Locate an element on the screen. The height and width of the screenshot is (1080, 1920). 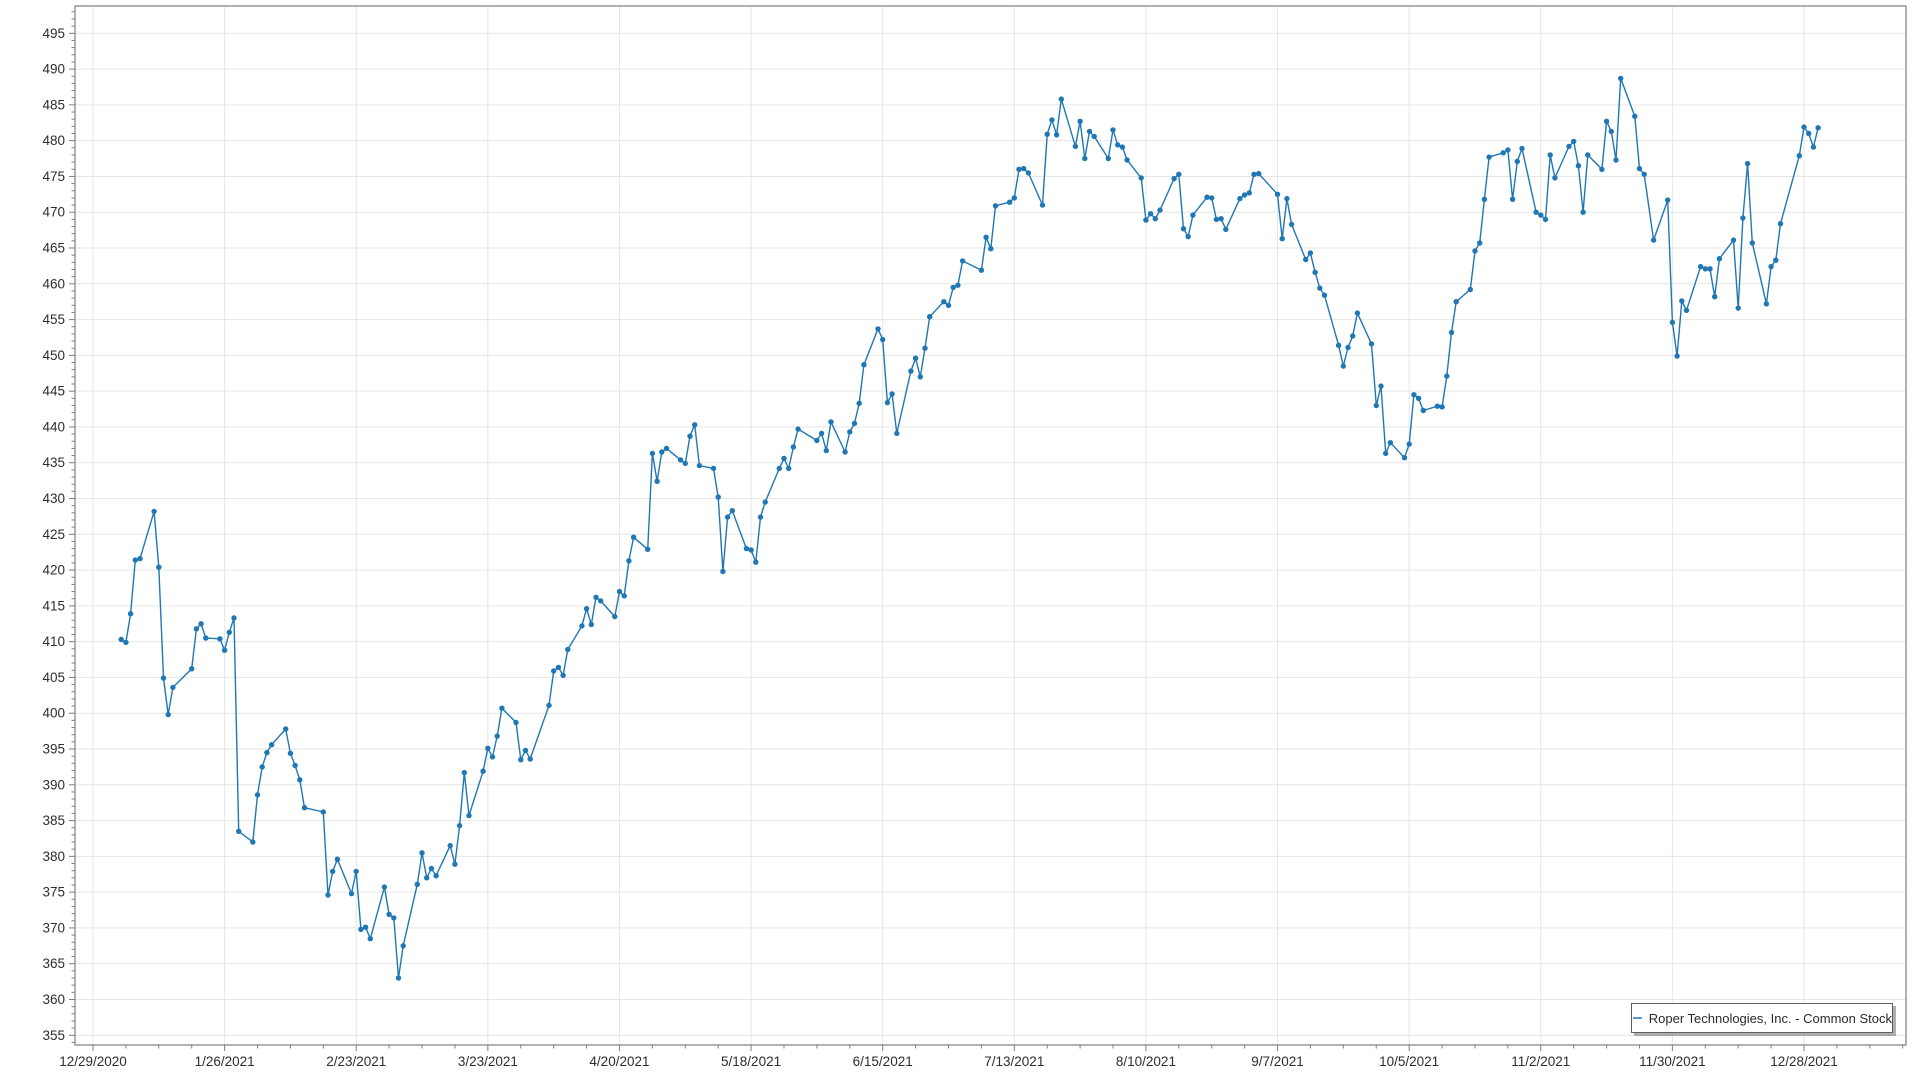
y-tick-label: 385 is located at coordinates (53, 820).